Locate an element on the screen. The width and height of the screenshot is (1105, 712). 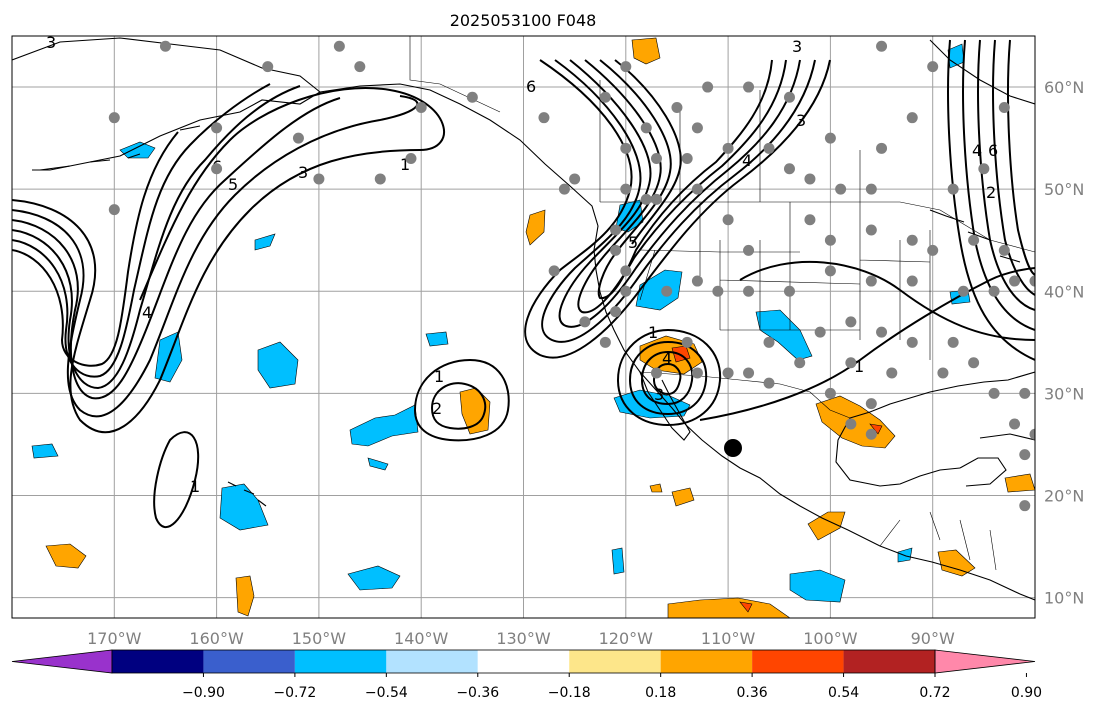
colorbar-tick-label: −0.36 is located at coordinates (477, 693).